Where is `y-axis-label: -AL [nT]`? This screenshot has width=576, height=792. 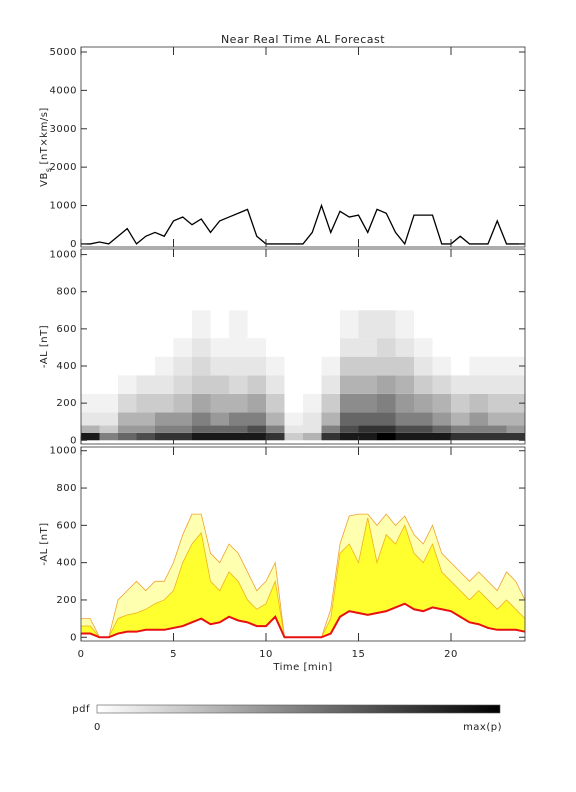
y-axis-label: -AL [nT] is located at coordinates (44, 543).